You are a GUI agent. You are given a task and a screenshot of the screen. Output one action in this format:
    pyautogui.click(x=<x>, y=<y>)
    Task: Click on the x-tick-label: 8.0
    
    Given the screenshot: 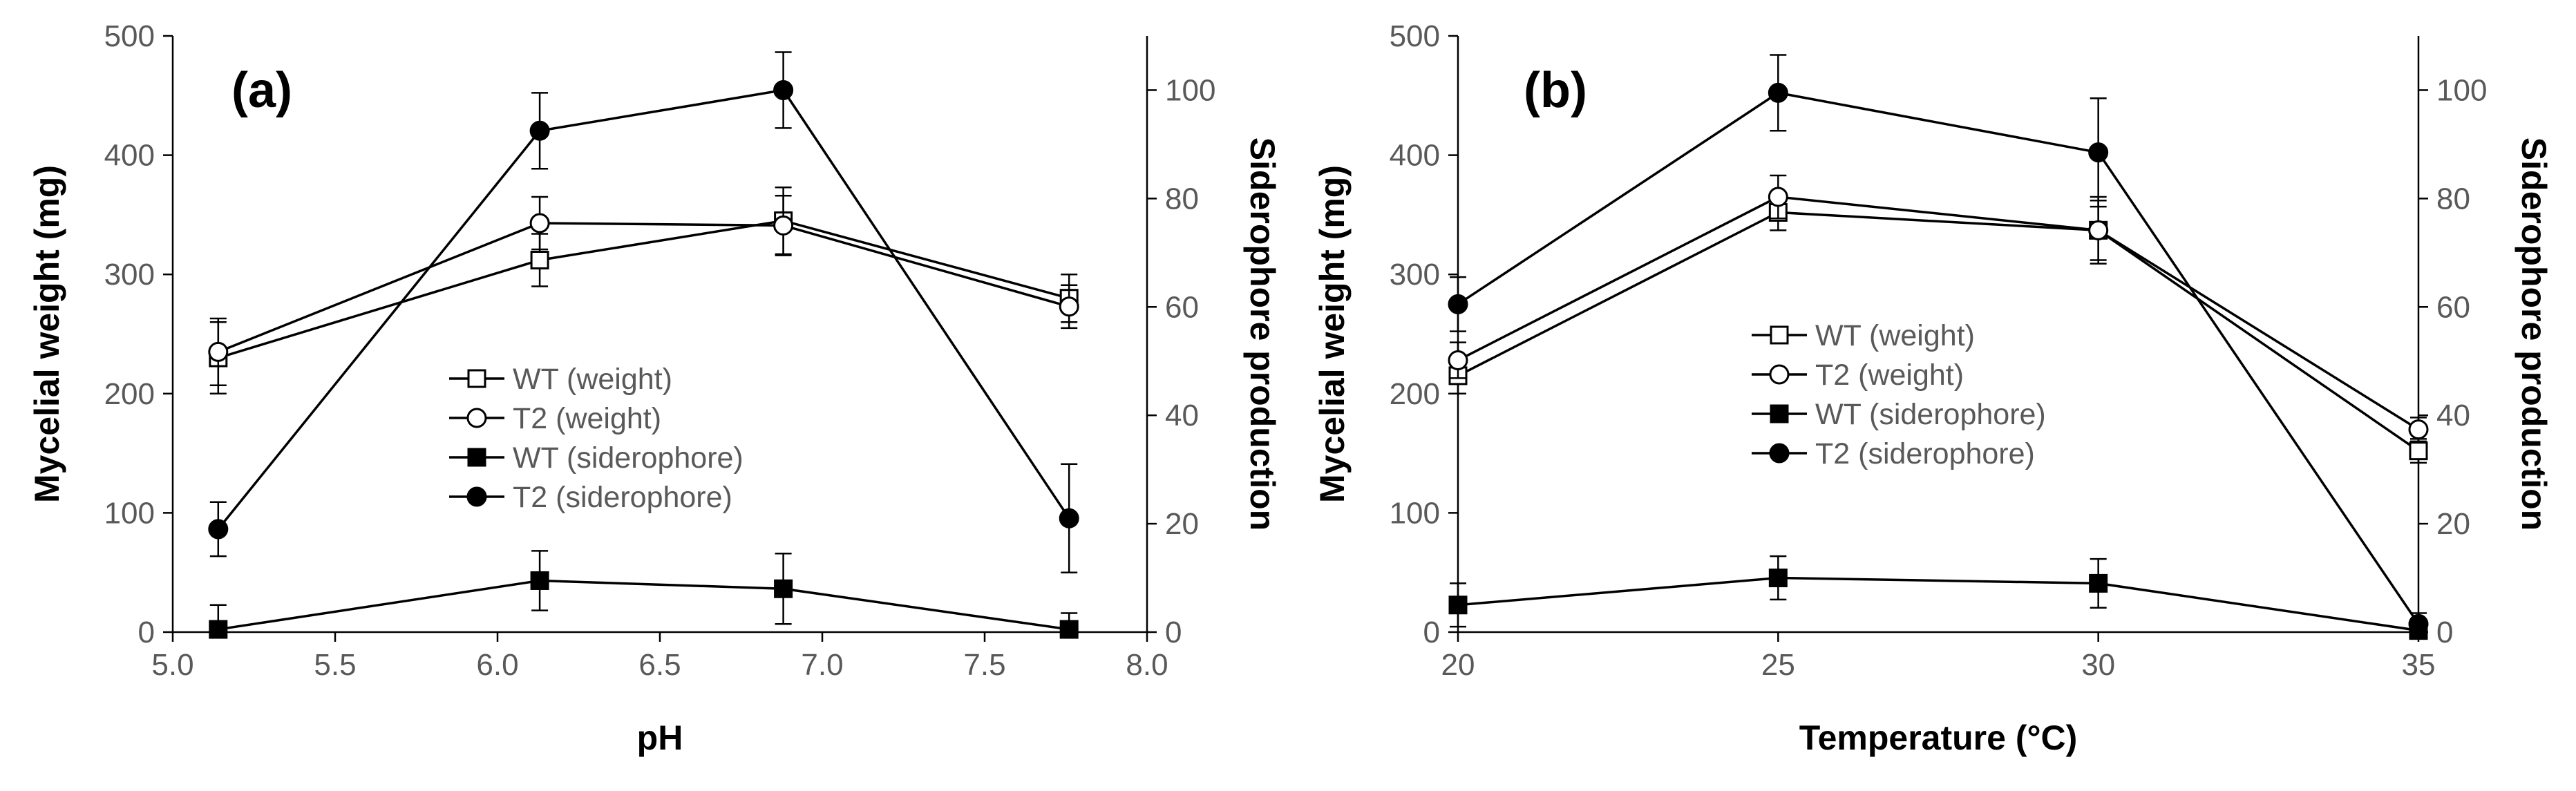 What is the action you would take?
    pyautogui.click(x=1147, y=665)
    